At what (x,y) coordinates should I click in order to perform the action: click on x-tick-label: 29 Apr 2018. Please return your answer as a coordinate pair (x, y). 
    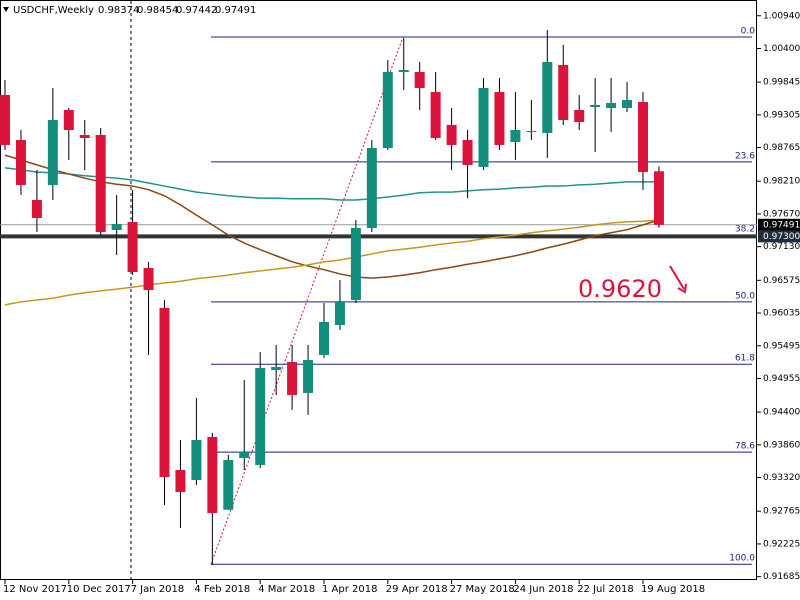
    Looking at the image, I should click on (417, 589).